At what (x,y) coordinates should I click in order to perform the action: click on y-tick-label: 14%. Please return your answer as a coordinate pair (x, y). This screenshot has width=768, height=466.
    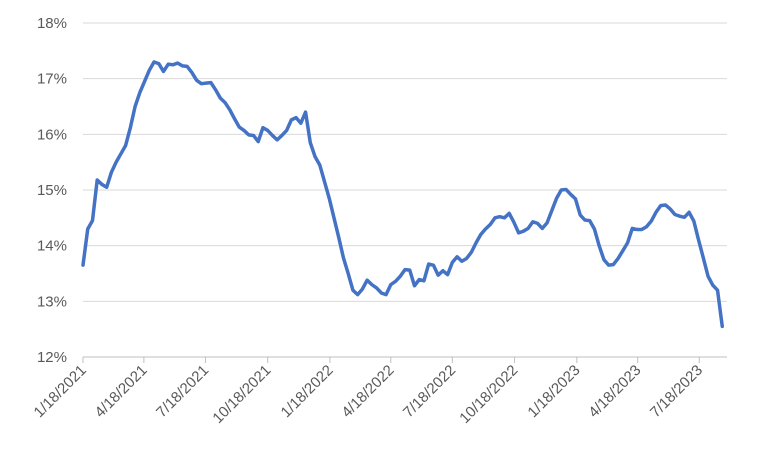
    Looking at the image, I should click on (52, 246).